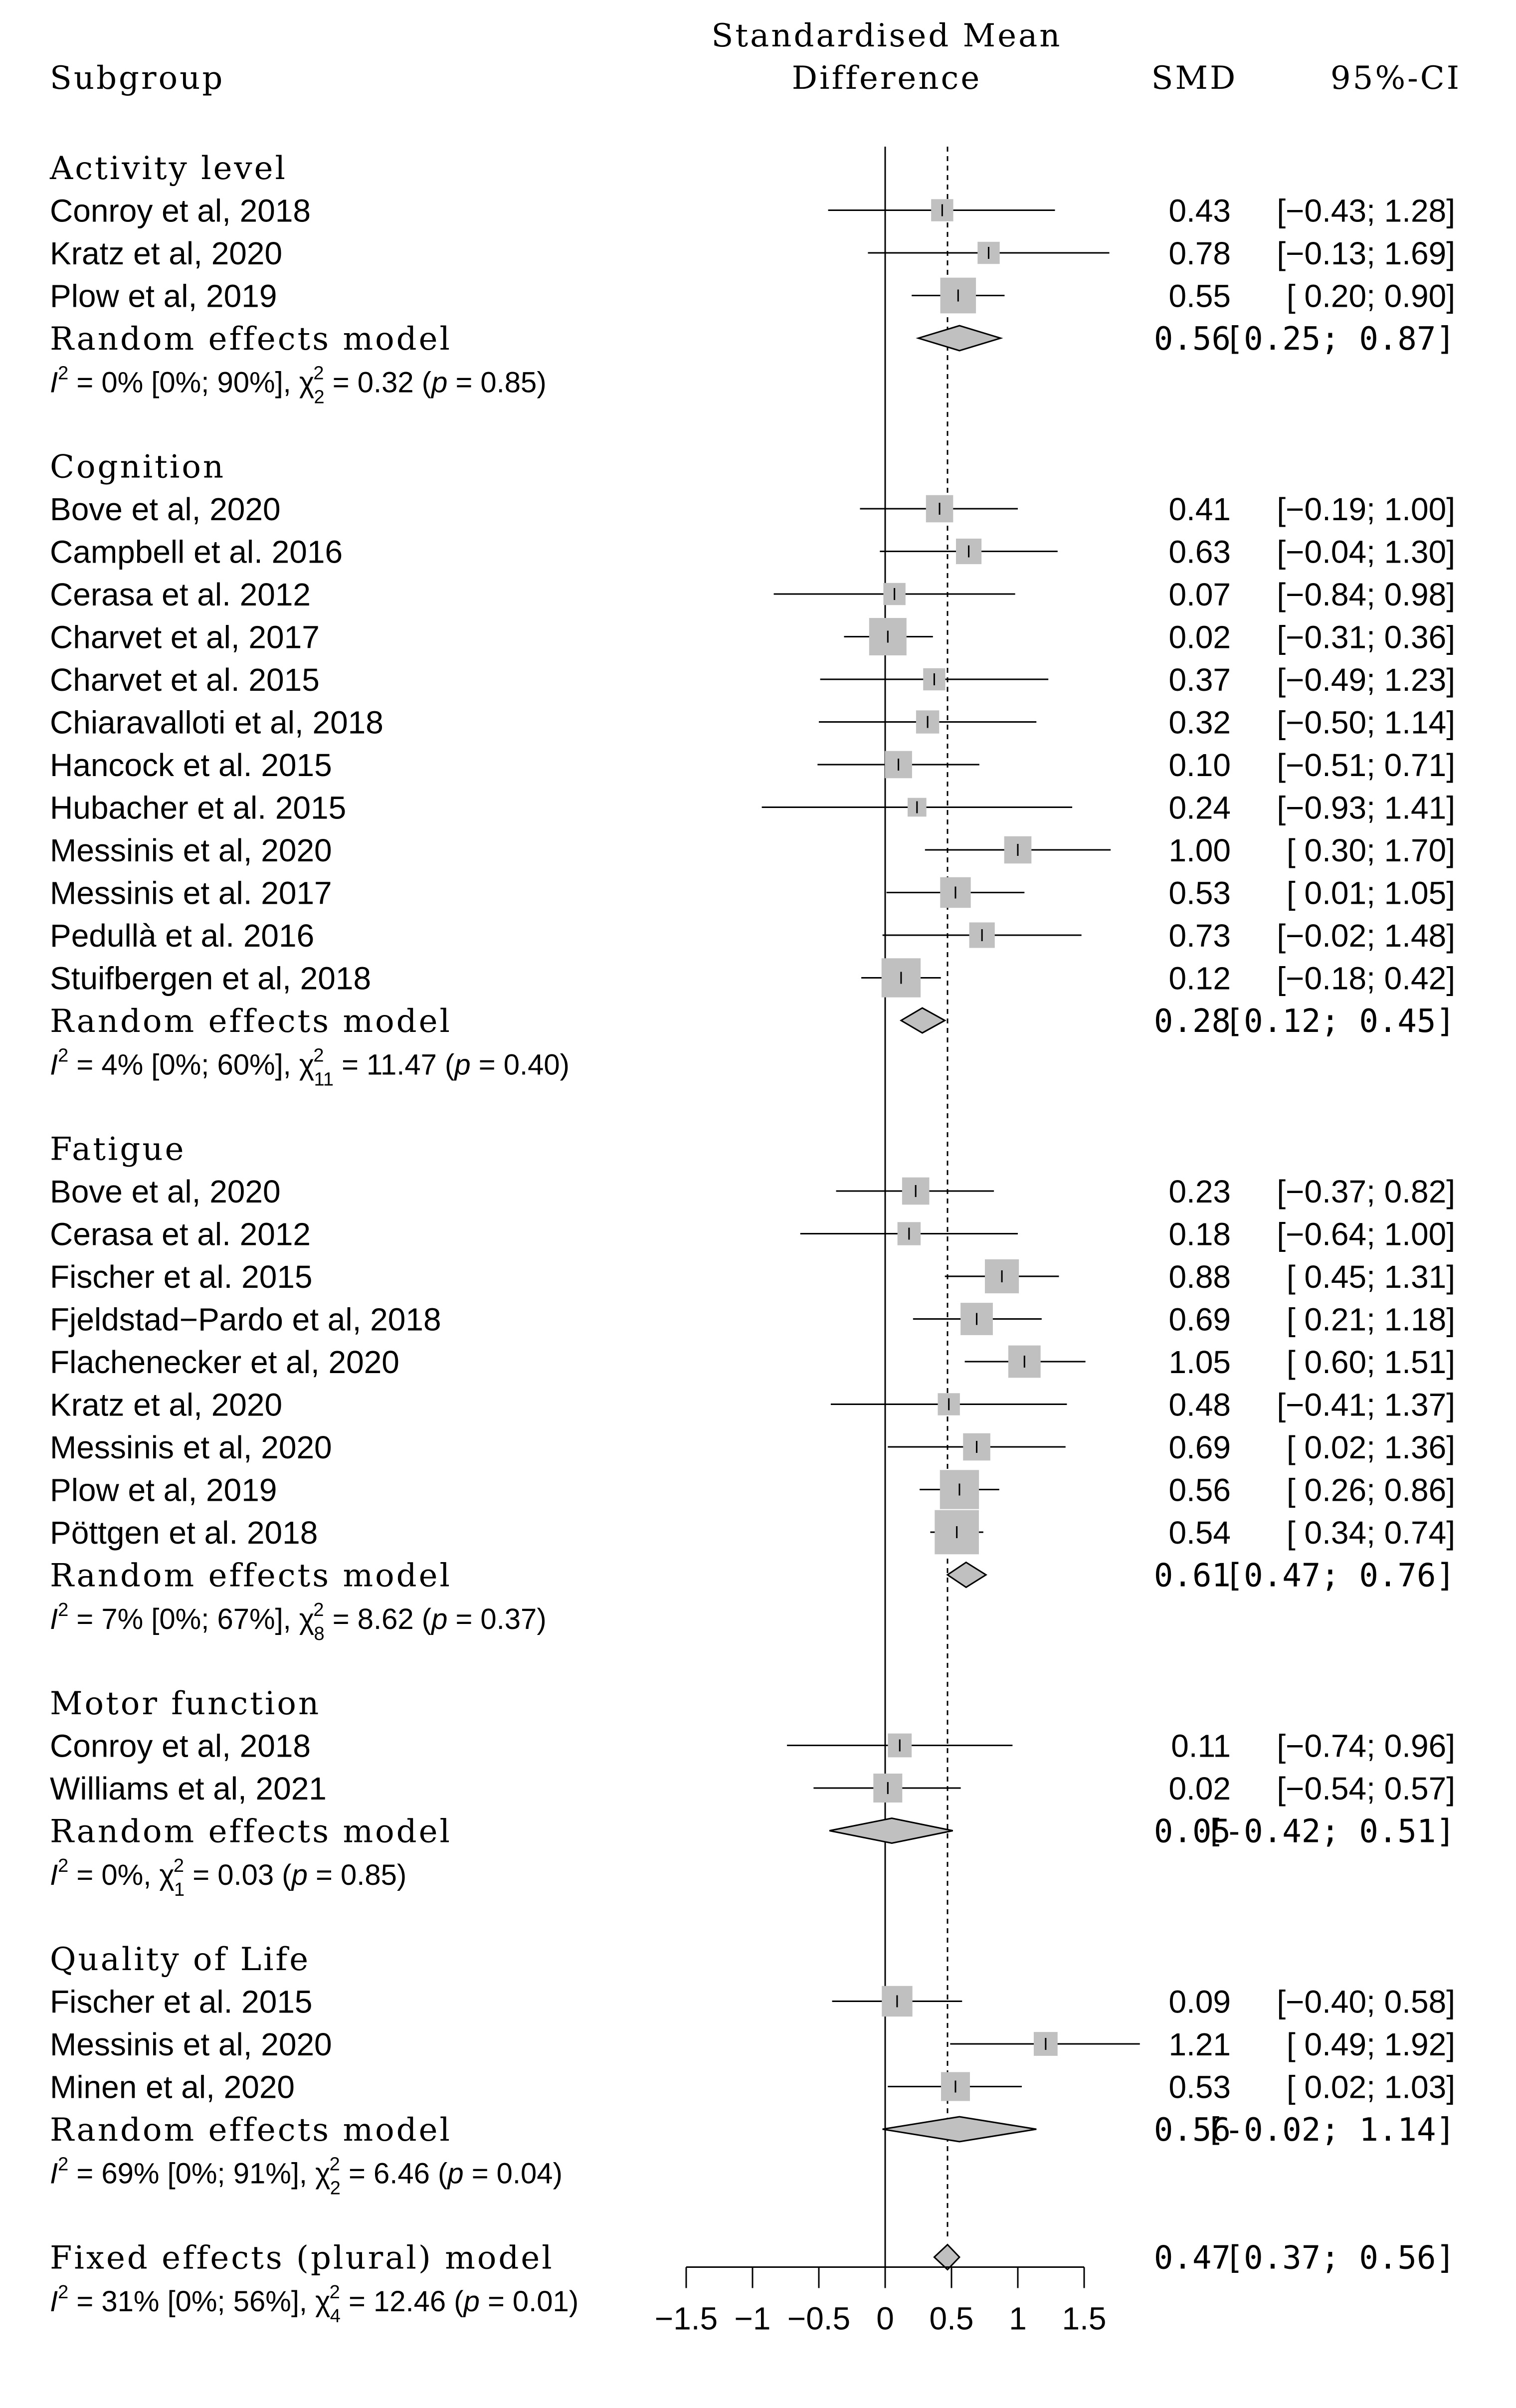 The width and height of the screenshot is (1516, 2408). Describe the element at coordinates (1199, 808) in the screenshot. I see `smd-value: 0.24` at that location.